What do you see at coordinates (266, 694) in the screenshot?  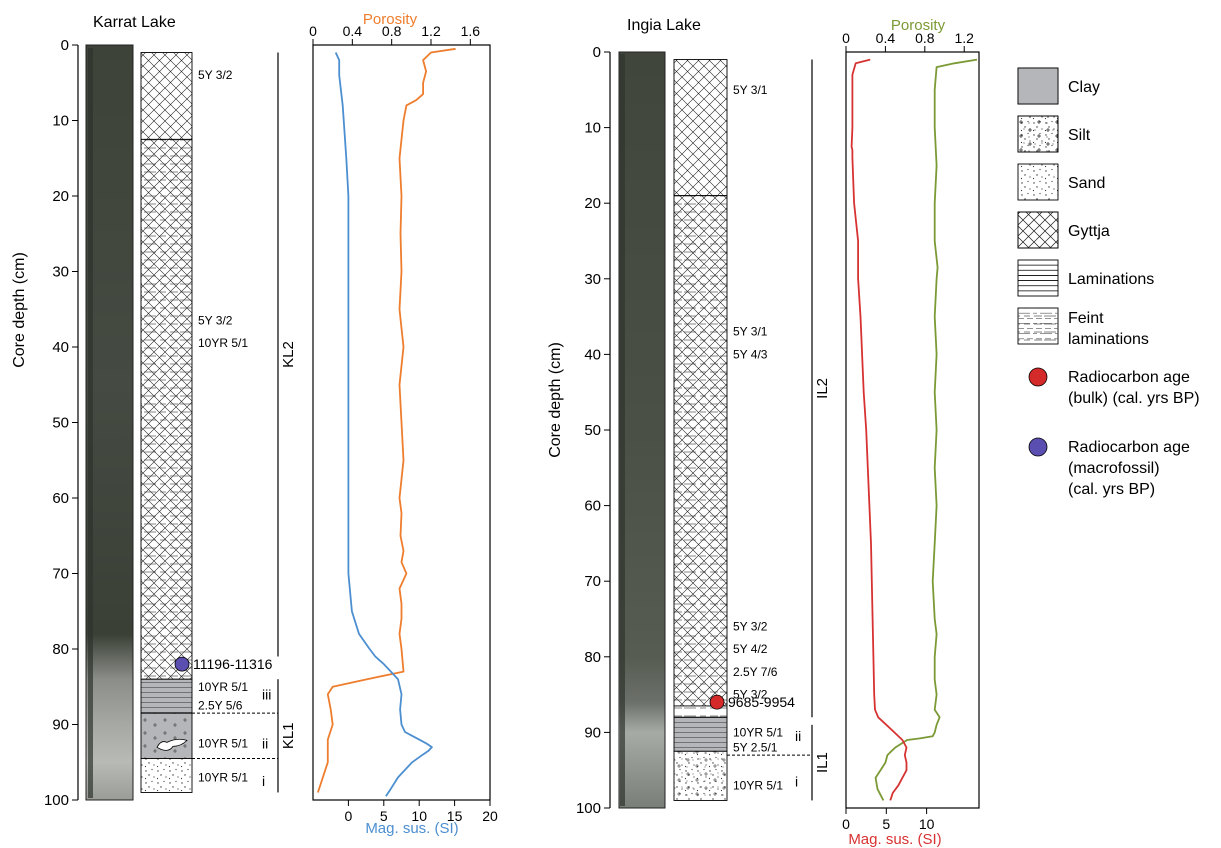 I see `subunit-label: iii` at bounding box center [266, 694].